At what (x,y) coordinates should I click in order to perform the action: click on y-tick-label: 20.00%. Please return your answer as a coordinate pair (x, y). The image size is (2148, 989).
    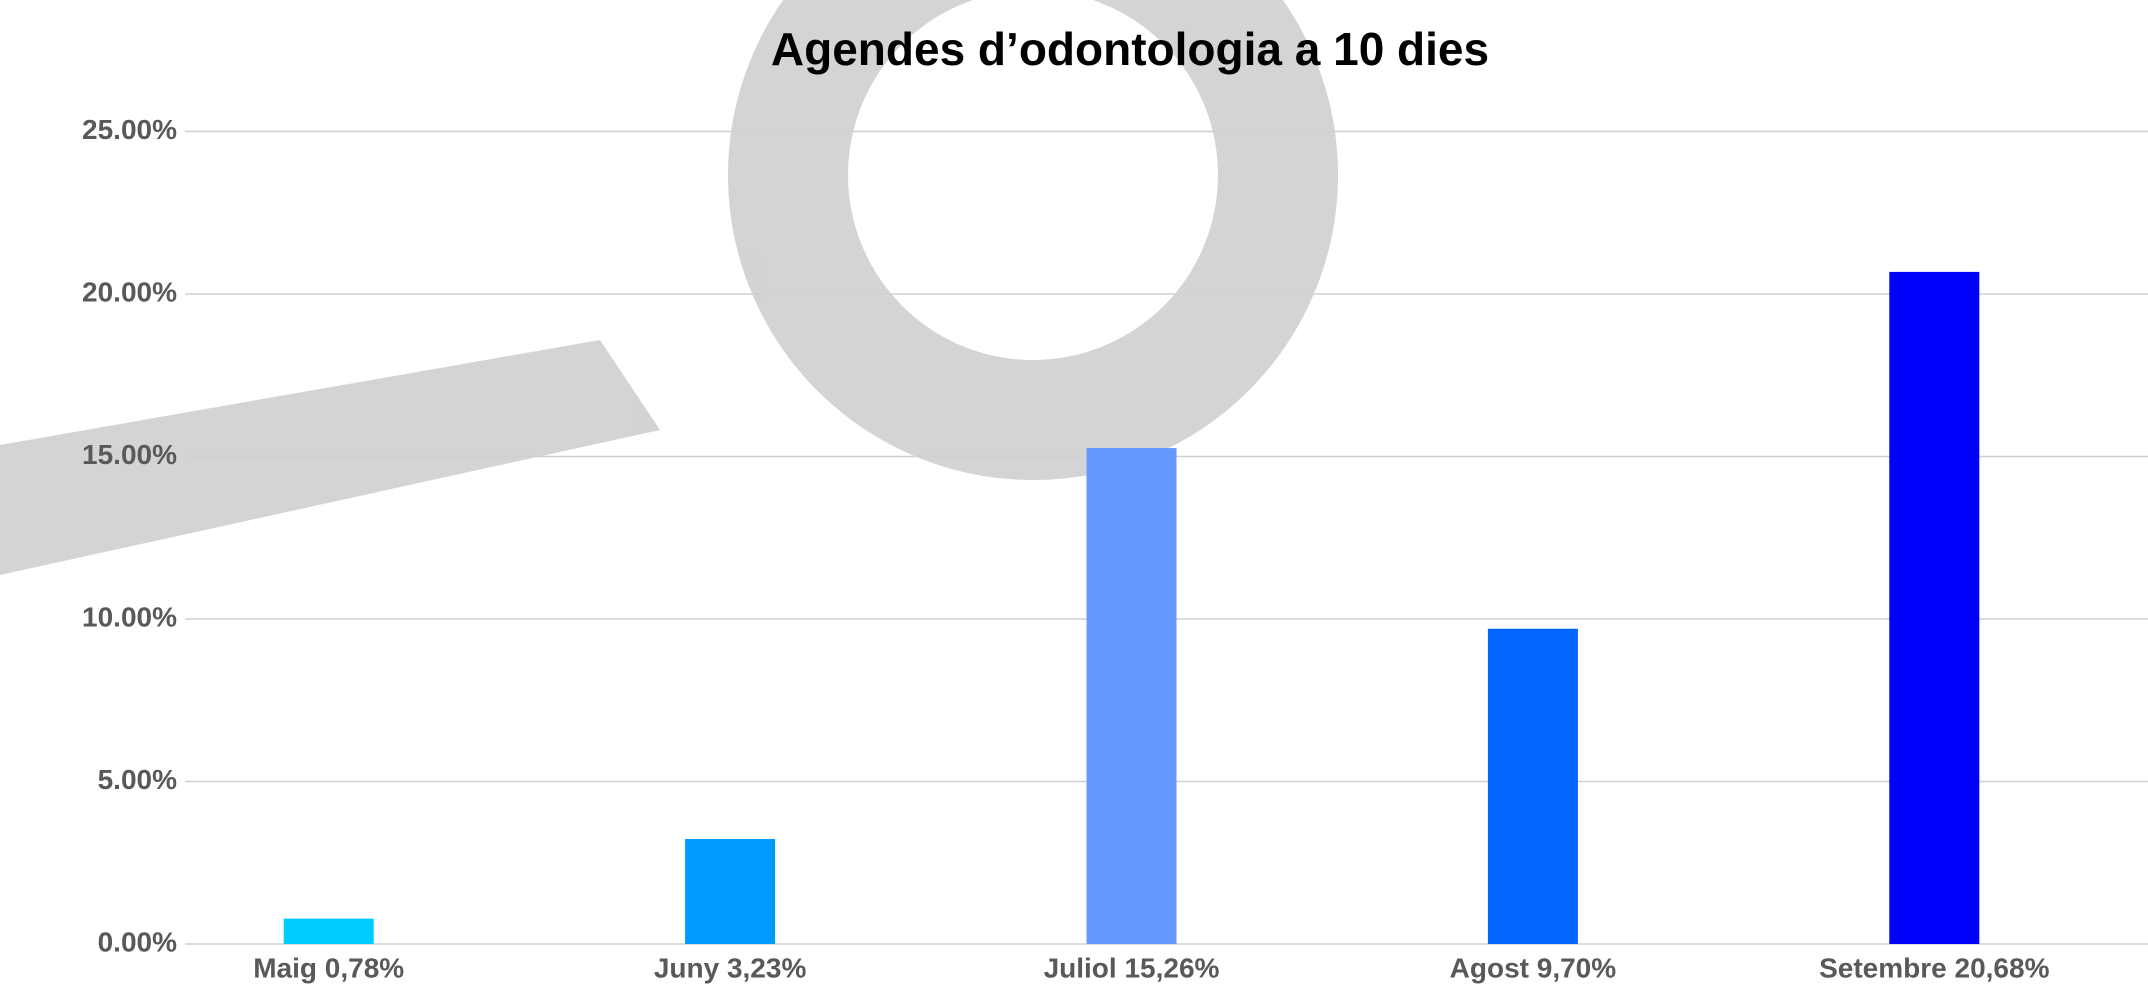
    Looking at the image, I should click on (129, 291).